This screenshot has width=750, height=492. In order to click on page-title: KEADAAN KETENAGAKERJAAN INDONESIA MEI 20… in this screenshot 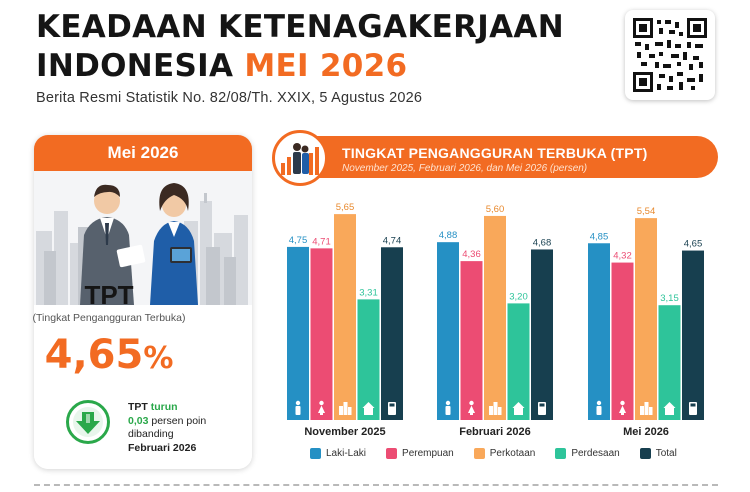, I will do `click(300, 47)`.